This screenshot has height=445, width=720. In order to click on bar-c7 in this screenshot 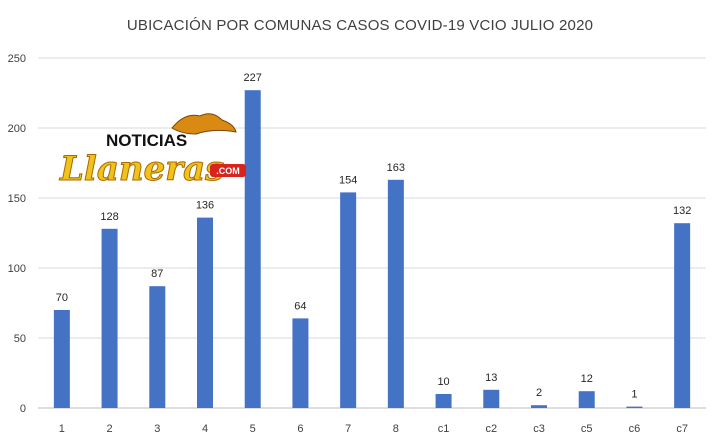, I will do `click(682, 315)`.